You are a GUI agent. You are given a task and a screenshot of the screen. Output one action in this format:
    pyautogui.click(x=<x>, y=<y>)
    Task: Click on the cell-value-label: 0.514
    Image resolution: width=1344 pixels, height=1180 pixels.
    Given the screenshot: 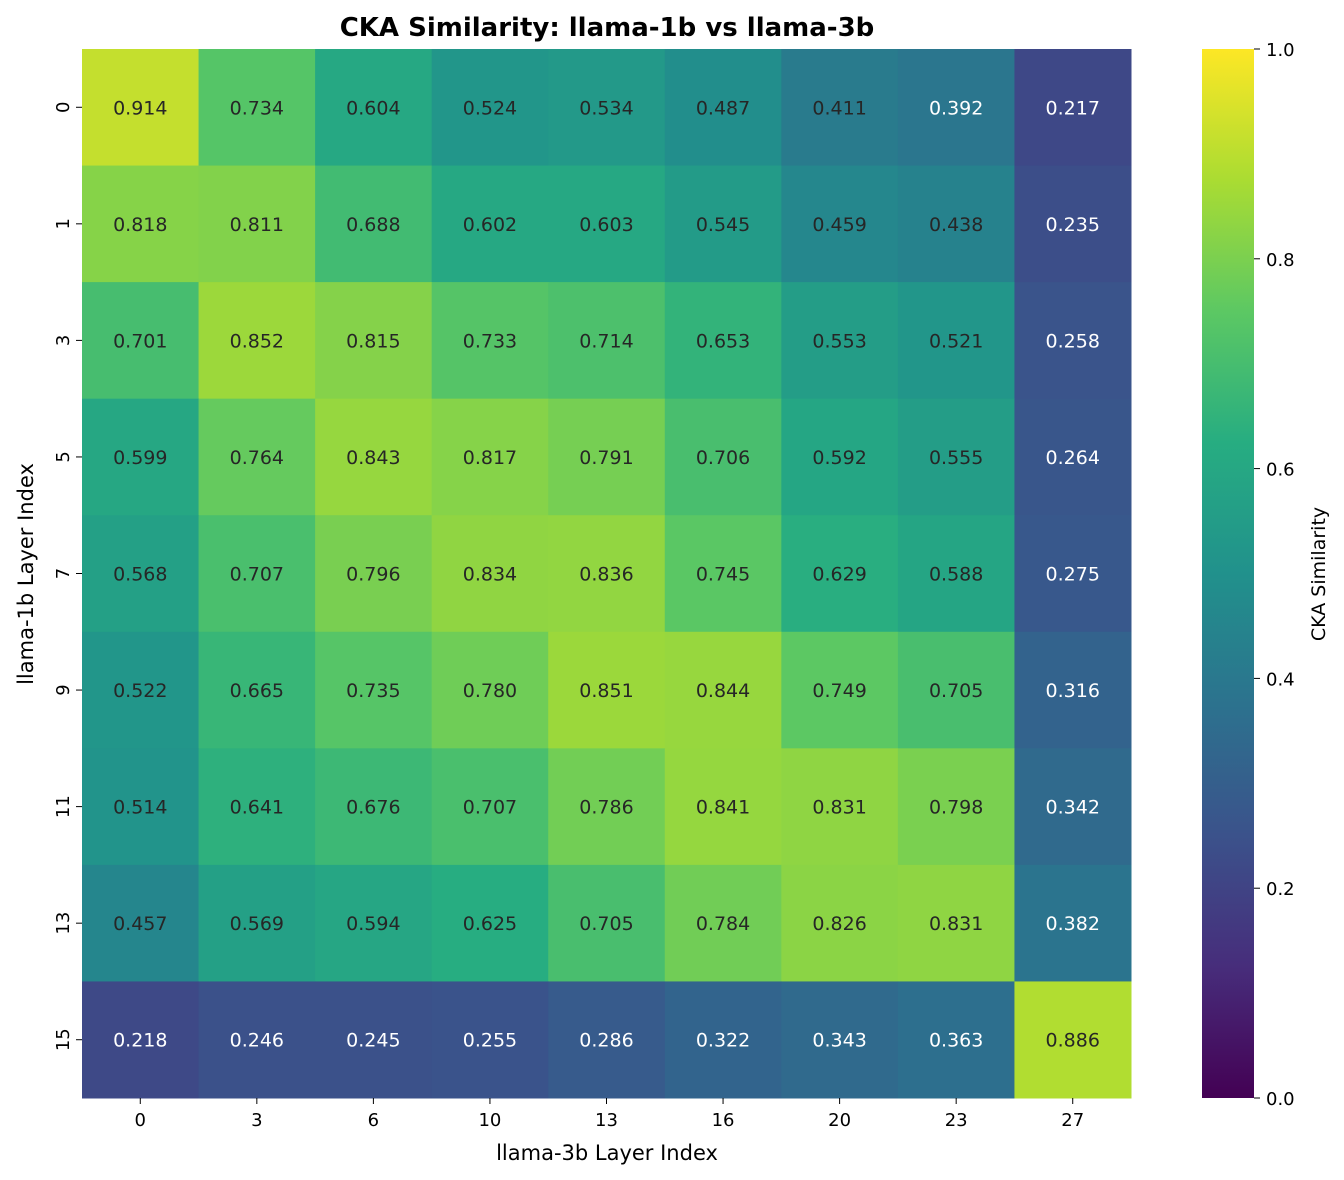 What is the action you would take?
    pyautogui.click(x=140, y=808)
    